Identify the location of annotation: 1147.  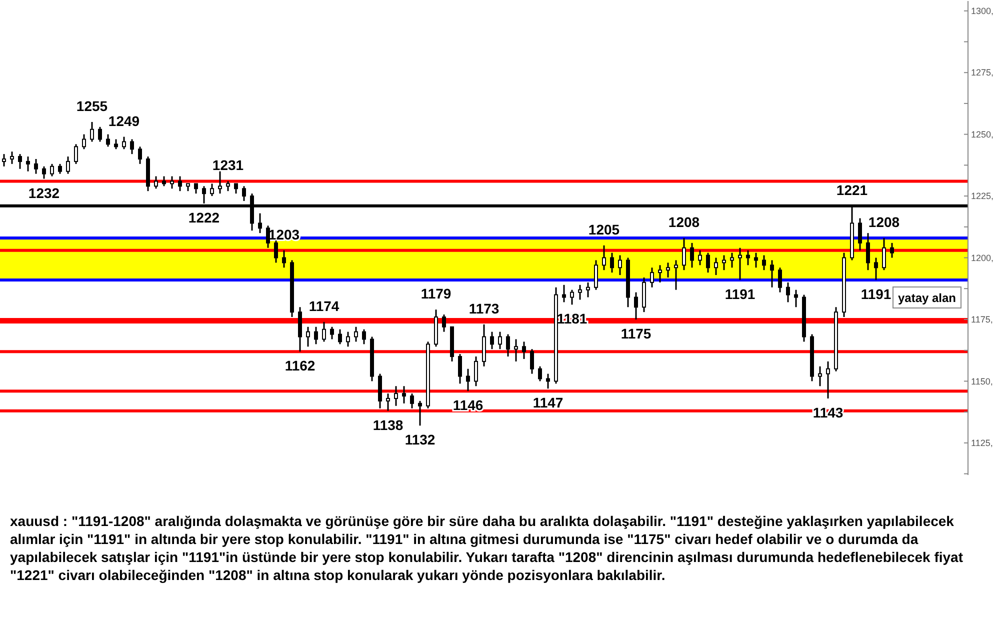
(548, 402).